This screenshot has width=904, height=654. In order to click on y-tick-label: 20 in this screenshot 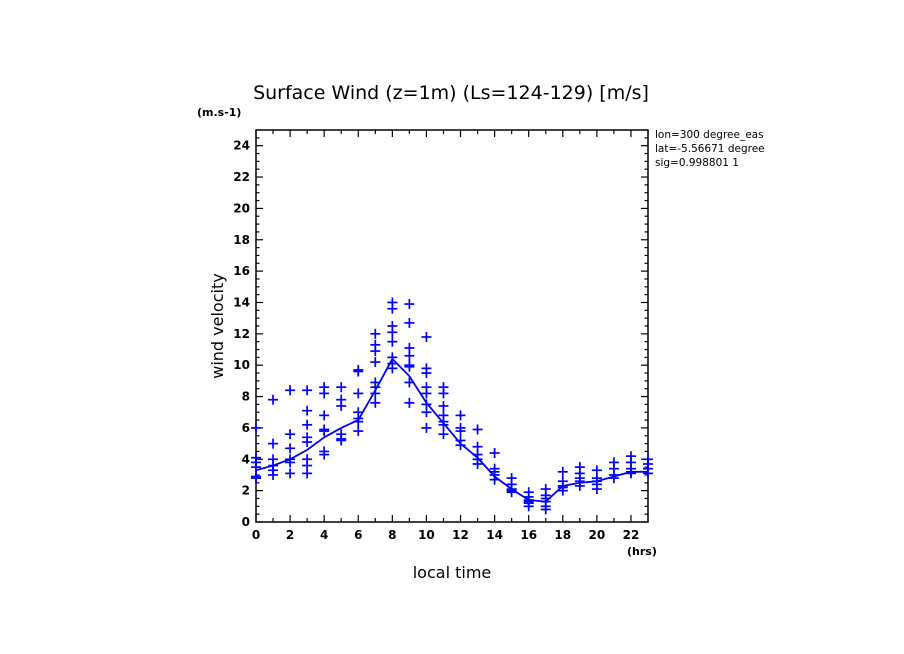, I will do `click(241, 208)`.